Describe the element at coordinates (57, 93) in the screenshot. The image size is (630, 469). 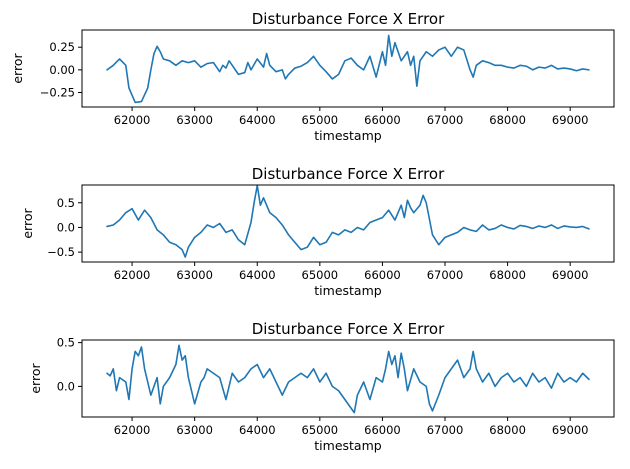
I see `y-tick-label: −0.25` at that location.